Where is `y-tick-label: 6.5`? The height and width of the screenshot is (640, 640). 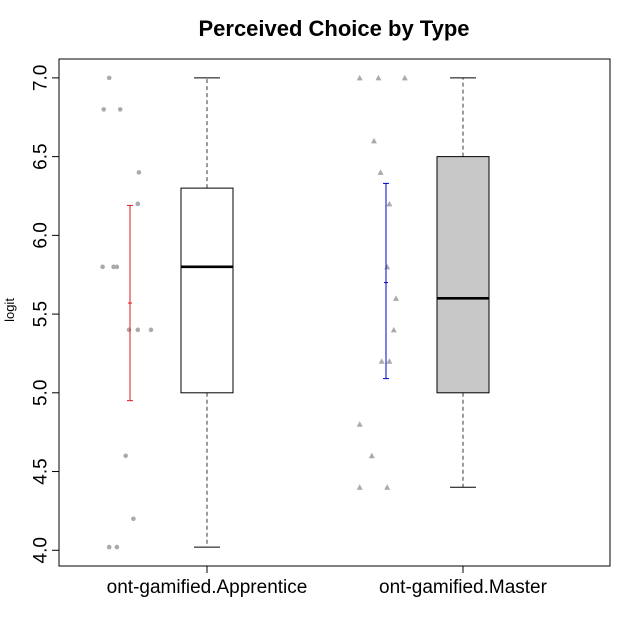 y-tick-label: 6.5 is located at coordinates (41, 156).